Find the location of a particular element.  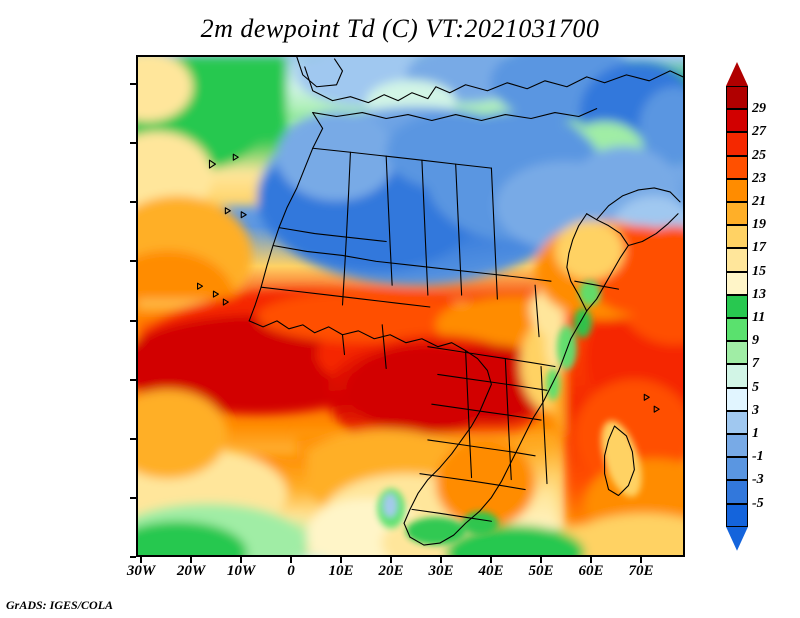

colorbar-tick-label: 5 is located at coordinates (755, 387).